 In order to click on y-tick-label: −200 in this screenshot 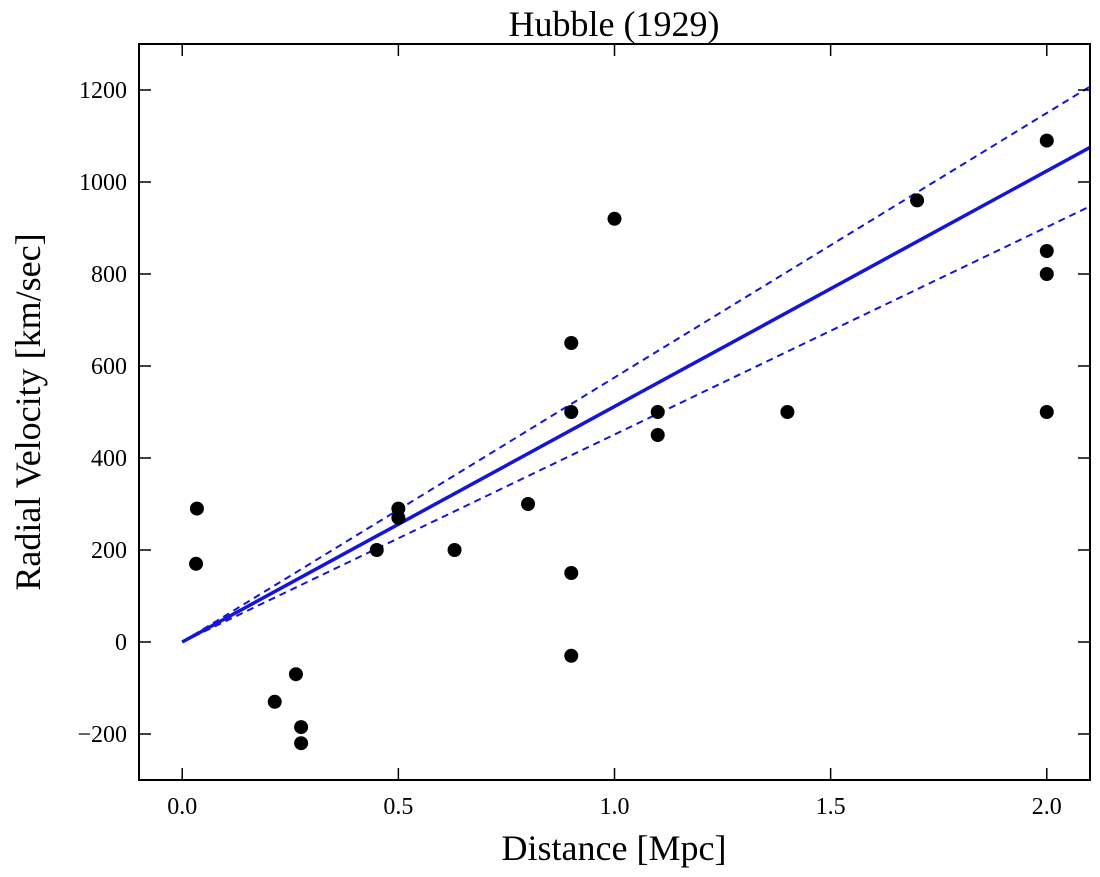, I will do `click(102, 735)`.